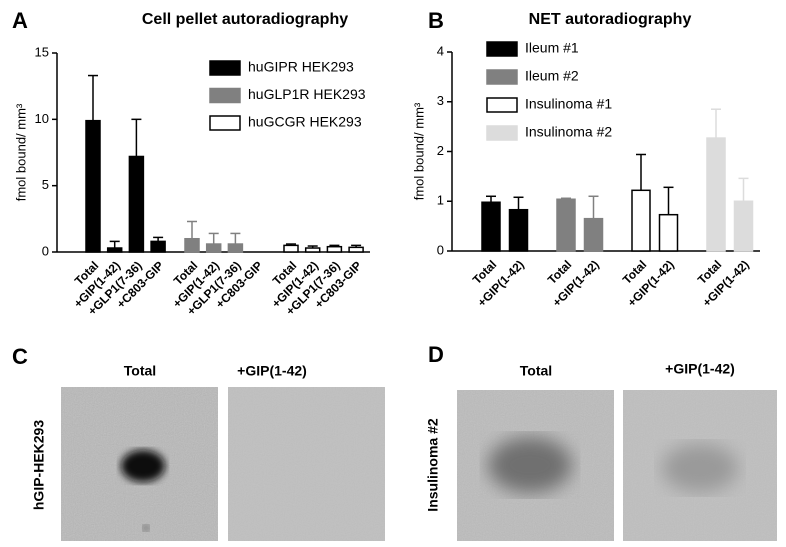 This screenshot has width=786, height=547. I want to click on chart-title: Cell pellet autoradiography, so click(245, 19).